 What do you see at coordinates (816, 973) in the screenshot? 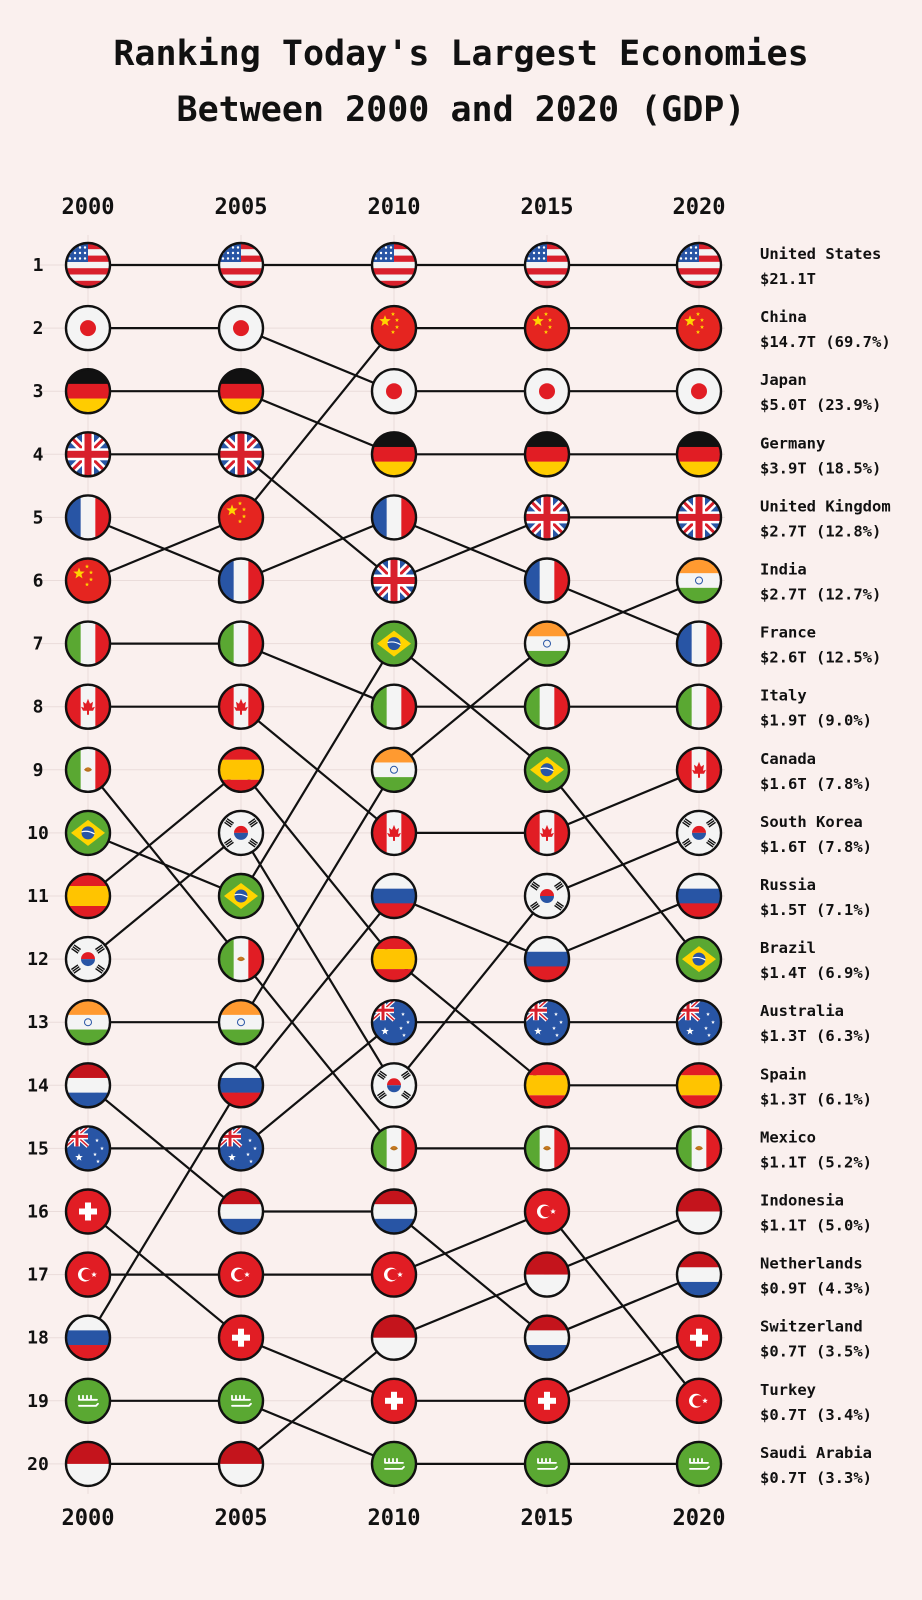
I see `gdp-value-label: $1.4T (6.9%)` at bounding box center [816, 973].